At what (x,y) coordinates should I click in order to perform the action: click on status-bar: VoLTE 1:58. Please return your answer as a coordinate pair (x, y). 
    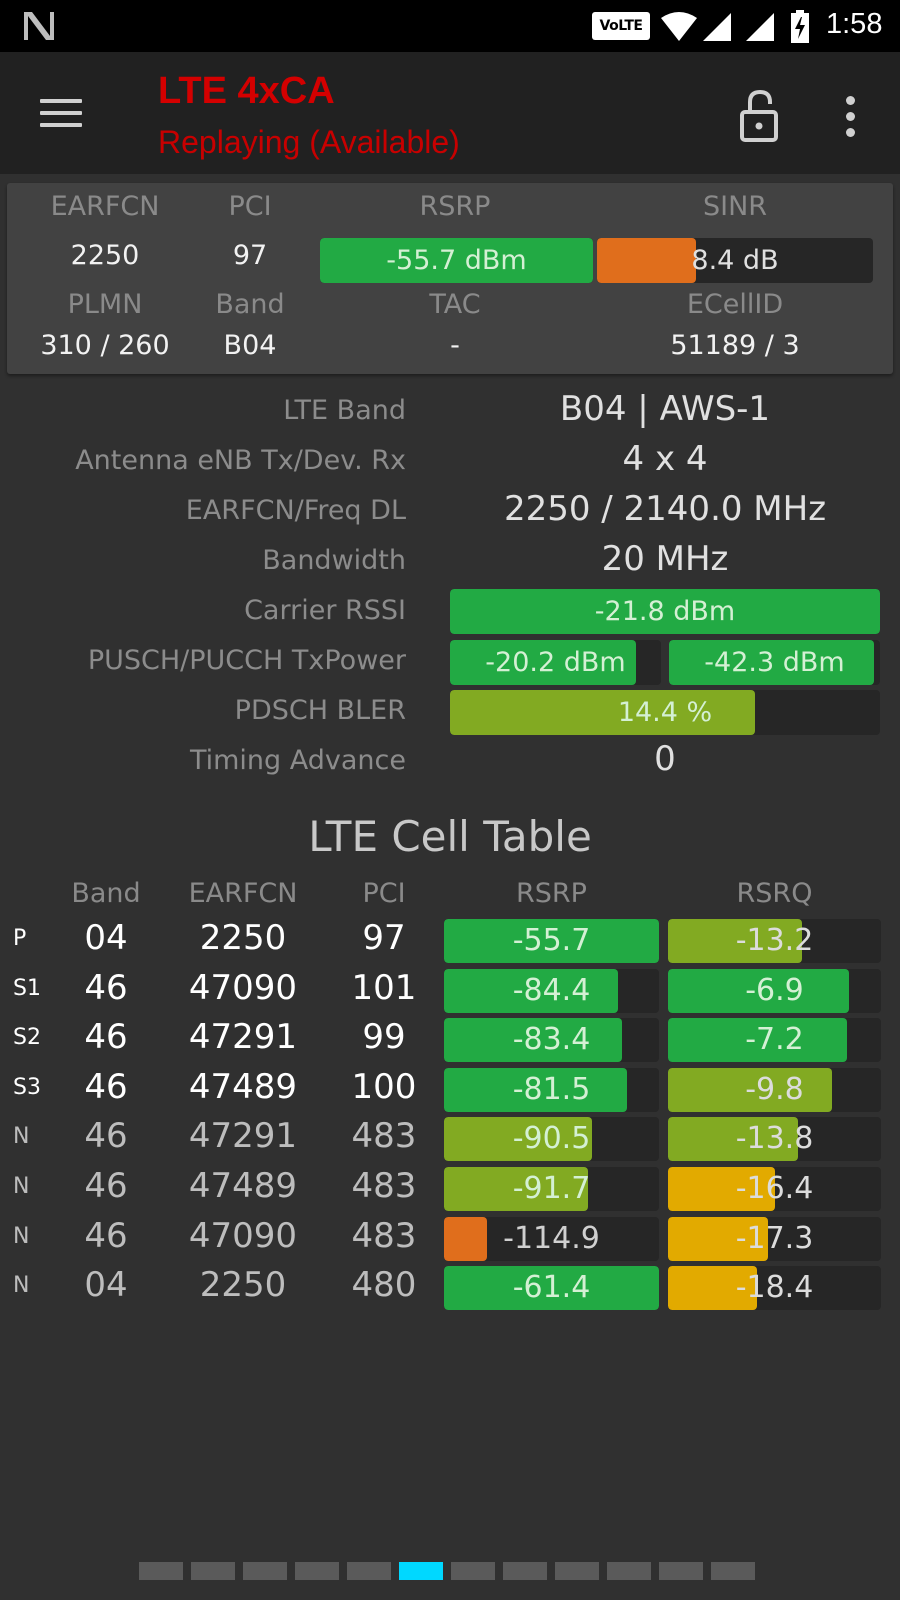
    Looking at the image, I should click on (450, 26).